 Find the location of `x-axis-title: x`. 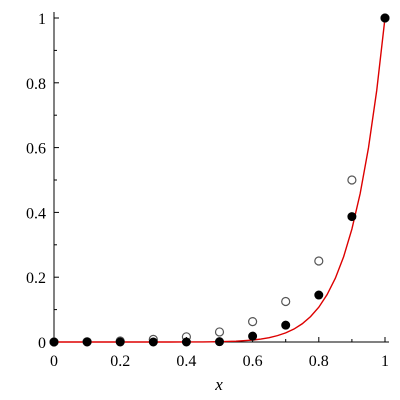

x-axis-title: x is located at coordinates (218, 384).